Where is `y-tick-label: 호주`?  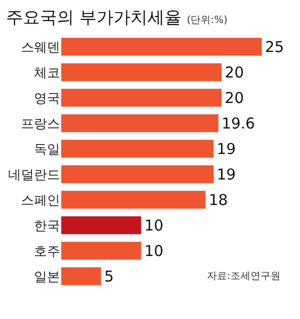
y-tick-label: 호주 is located at coordinates (47, 252).